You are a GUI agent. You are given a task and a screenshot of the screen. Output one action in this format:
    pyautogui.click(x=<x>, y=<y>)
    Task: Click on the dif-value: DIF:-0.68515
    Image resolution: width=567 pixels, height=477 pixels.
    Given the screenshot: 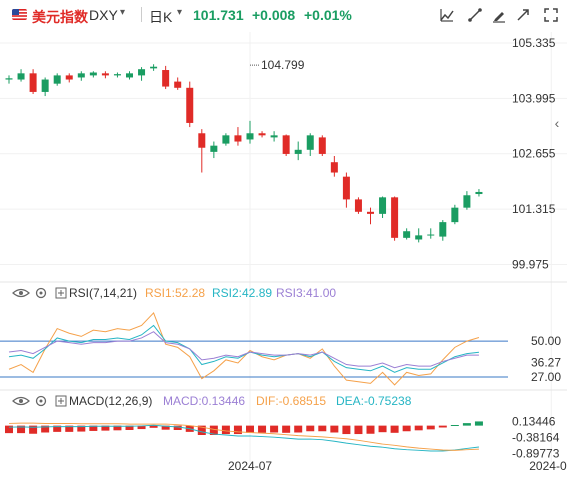 What is the action you would take?
    pyautogui.click(x=291, y=401)
    